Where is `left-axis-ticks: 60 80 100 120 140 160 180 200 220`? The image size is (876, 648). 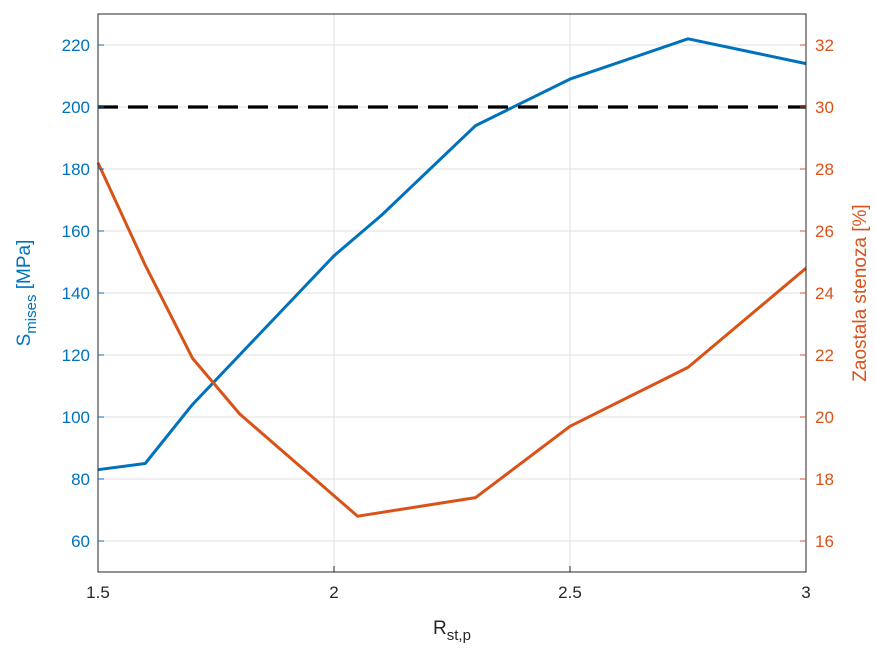
left-axis-ticks: 60 80 100 120 140 160 180 200 220 is located at coordinates (83, 293).